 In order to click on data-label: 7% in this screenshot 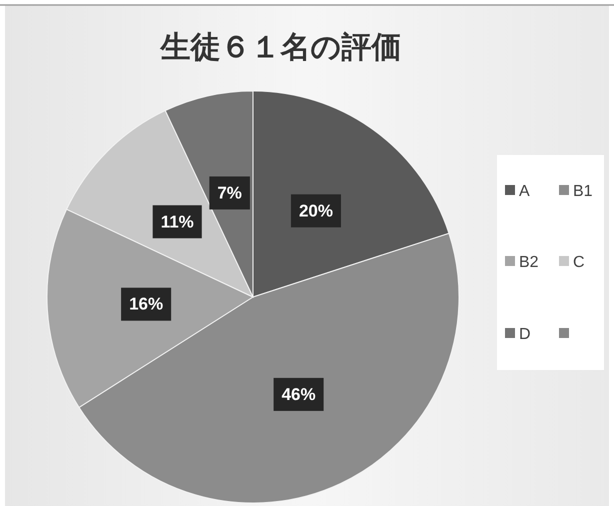, I will do `click(229, 192)`.